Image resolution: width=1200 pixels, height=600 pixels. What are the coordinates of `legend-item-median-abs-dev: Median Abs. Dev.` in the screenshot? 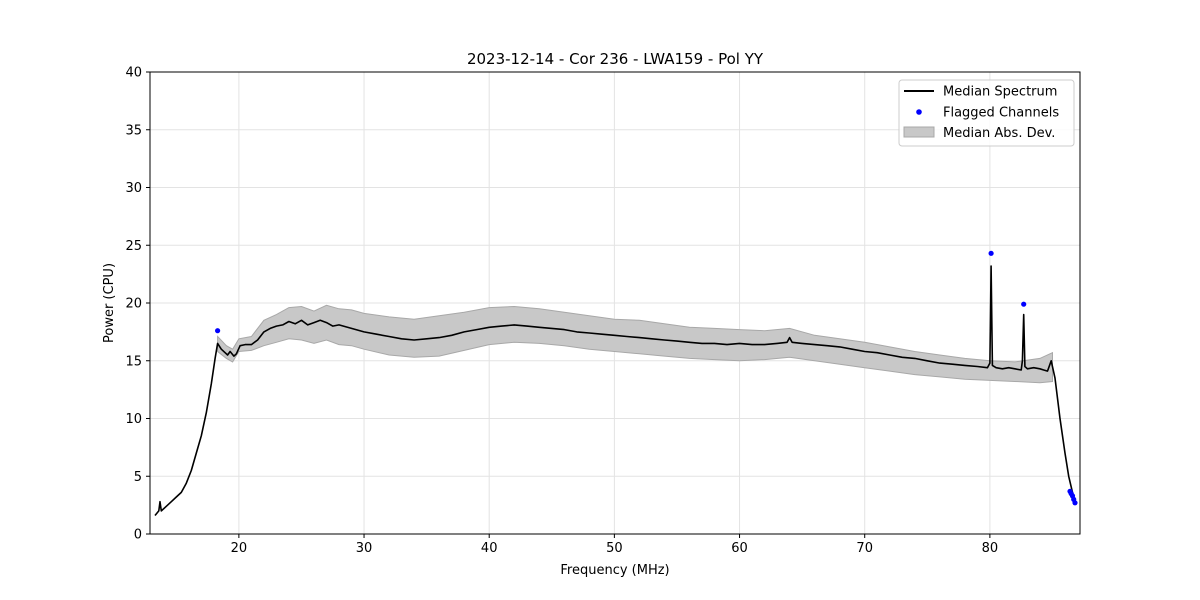 It's located at (979, 133).